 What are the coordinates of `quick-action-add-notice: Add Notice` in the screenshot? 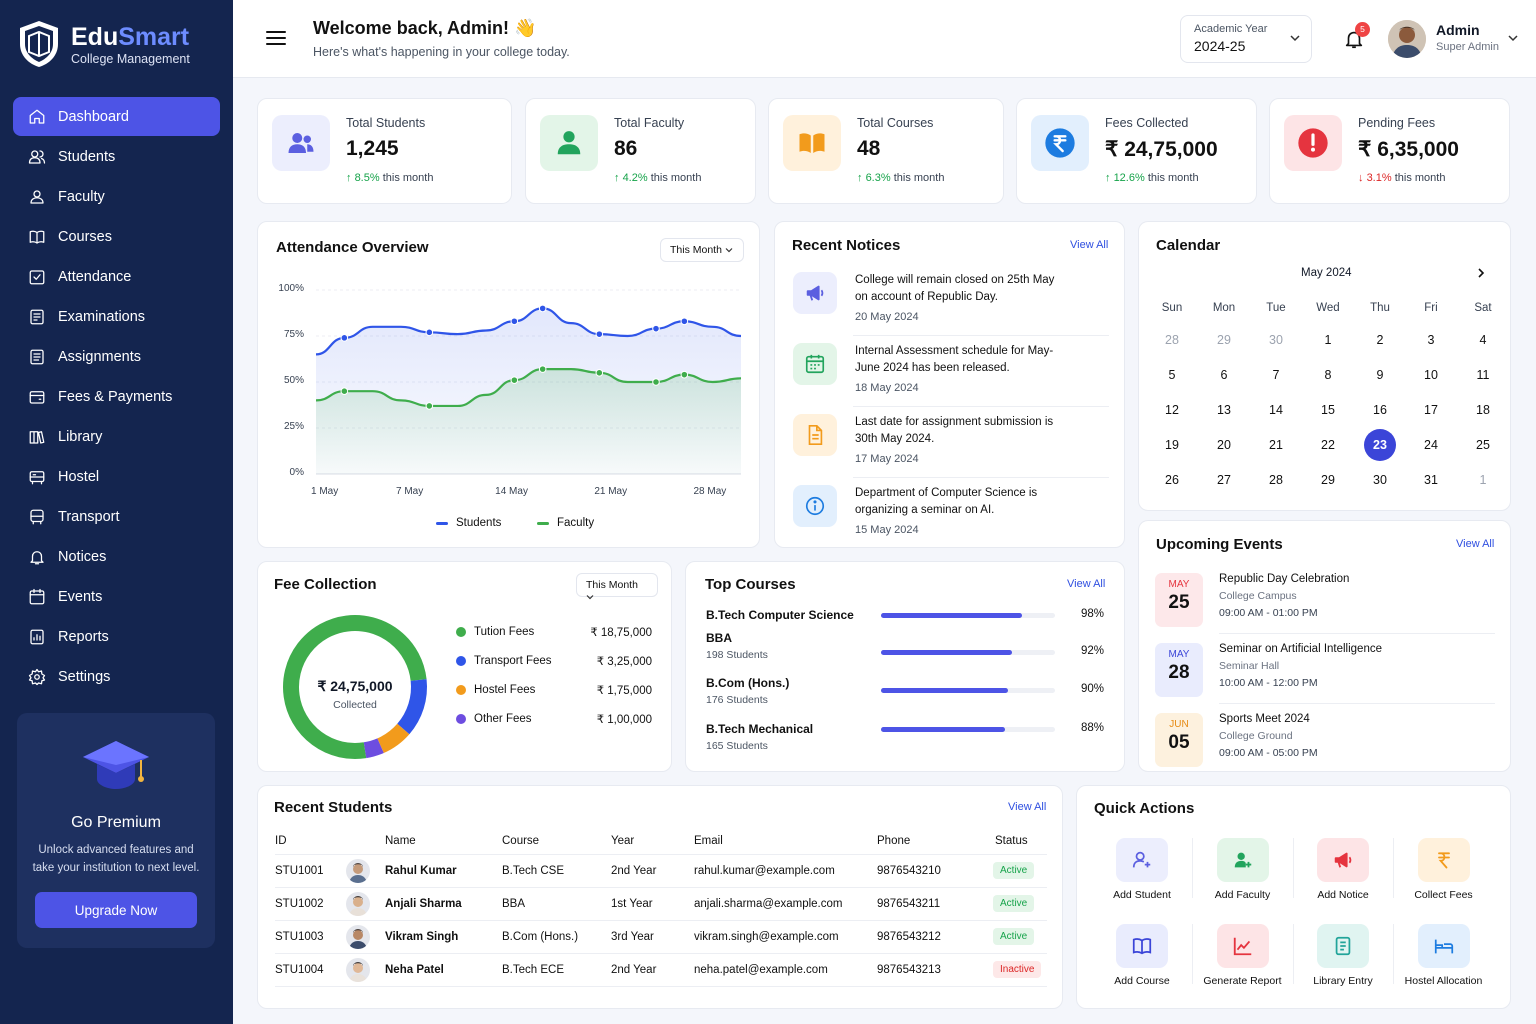 It's located at (1343, 869).